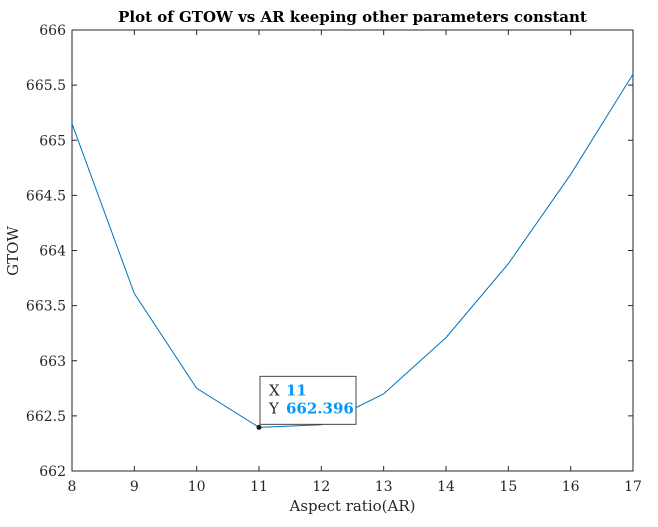 The height and width of the screenshot is (527, 658). Describe the element at coordinates (274, 408) in the screenshot. I see `datatip-y-key: Y` at that location.